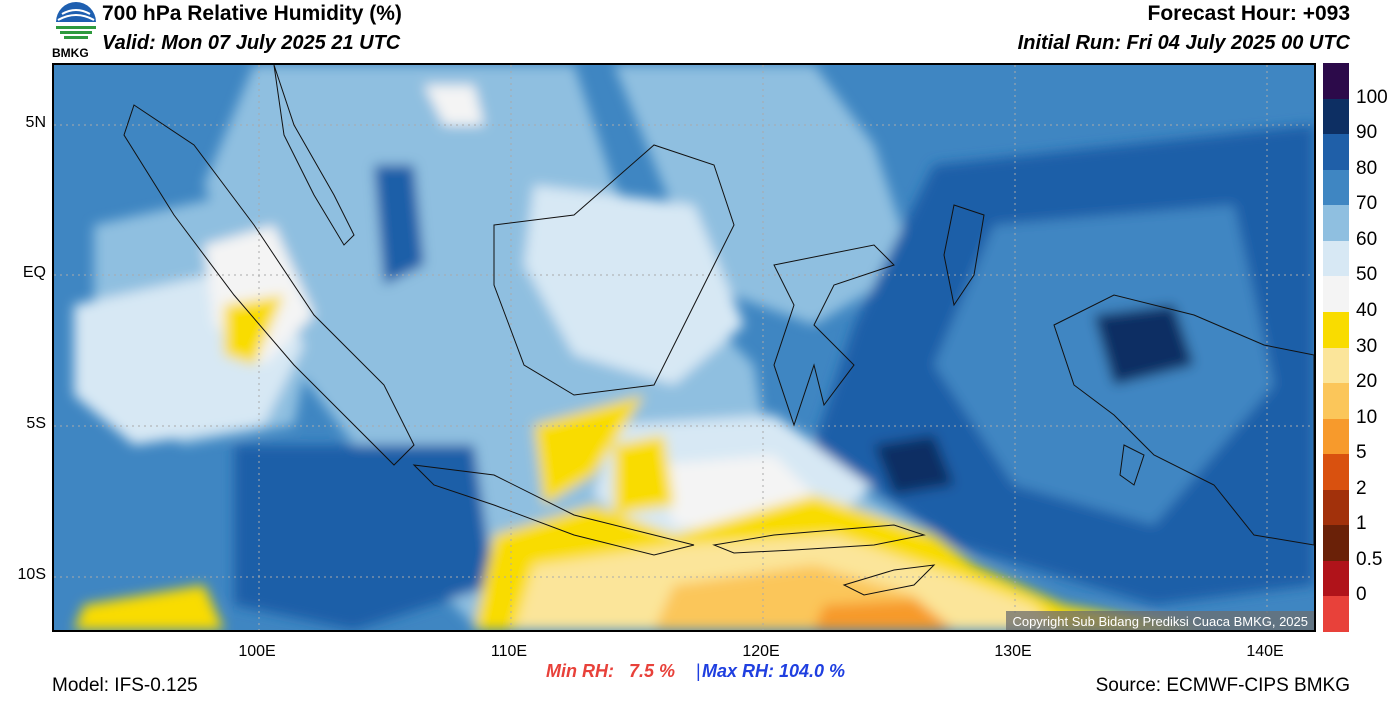  I want to click on model-label: Model: IFS-0.125, so click(125, 685).